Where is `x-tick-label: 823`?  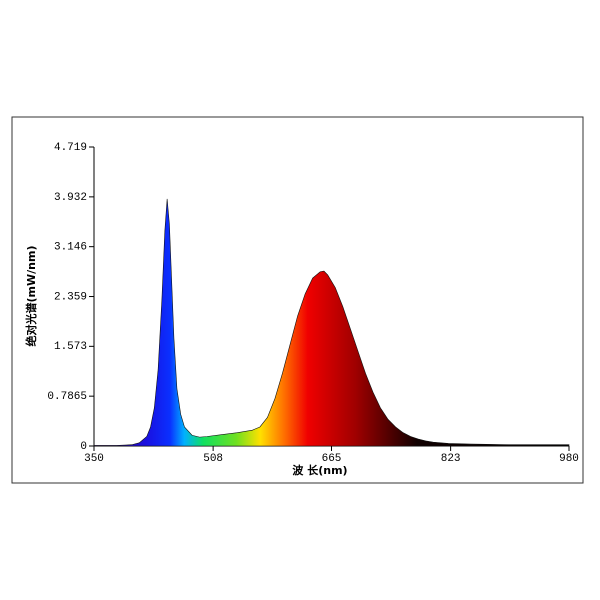
x-tick-label: 823 is located at coordinates (451, 459).